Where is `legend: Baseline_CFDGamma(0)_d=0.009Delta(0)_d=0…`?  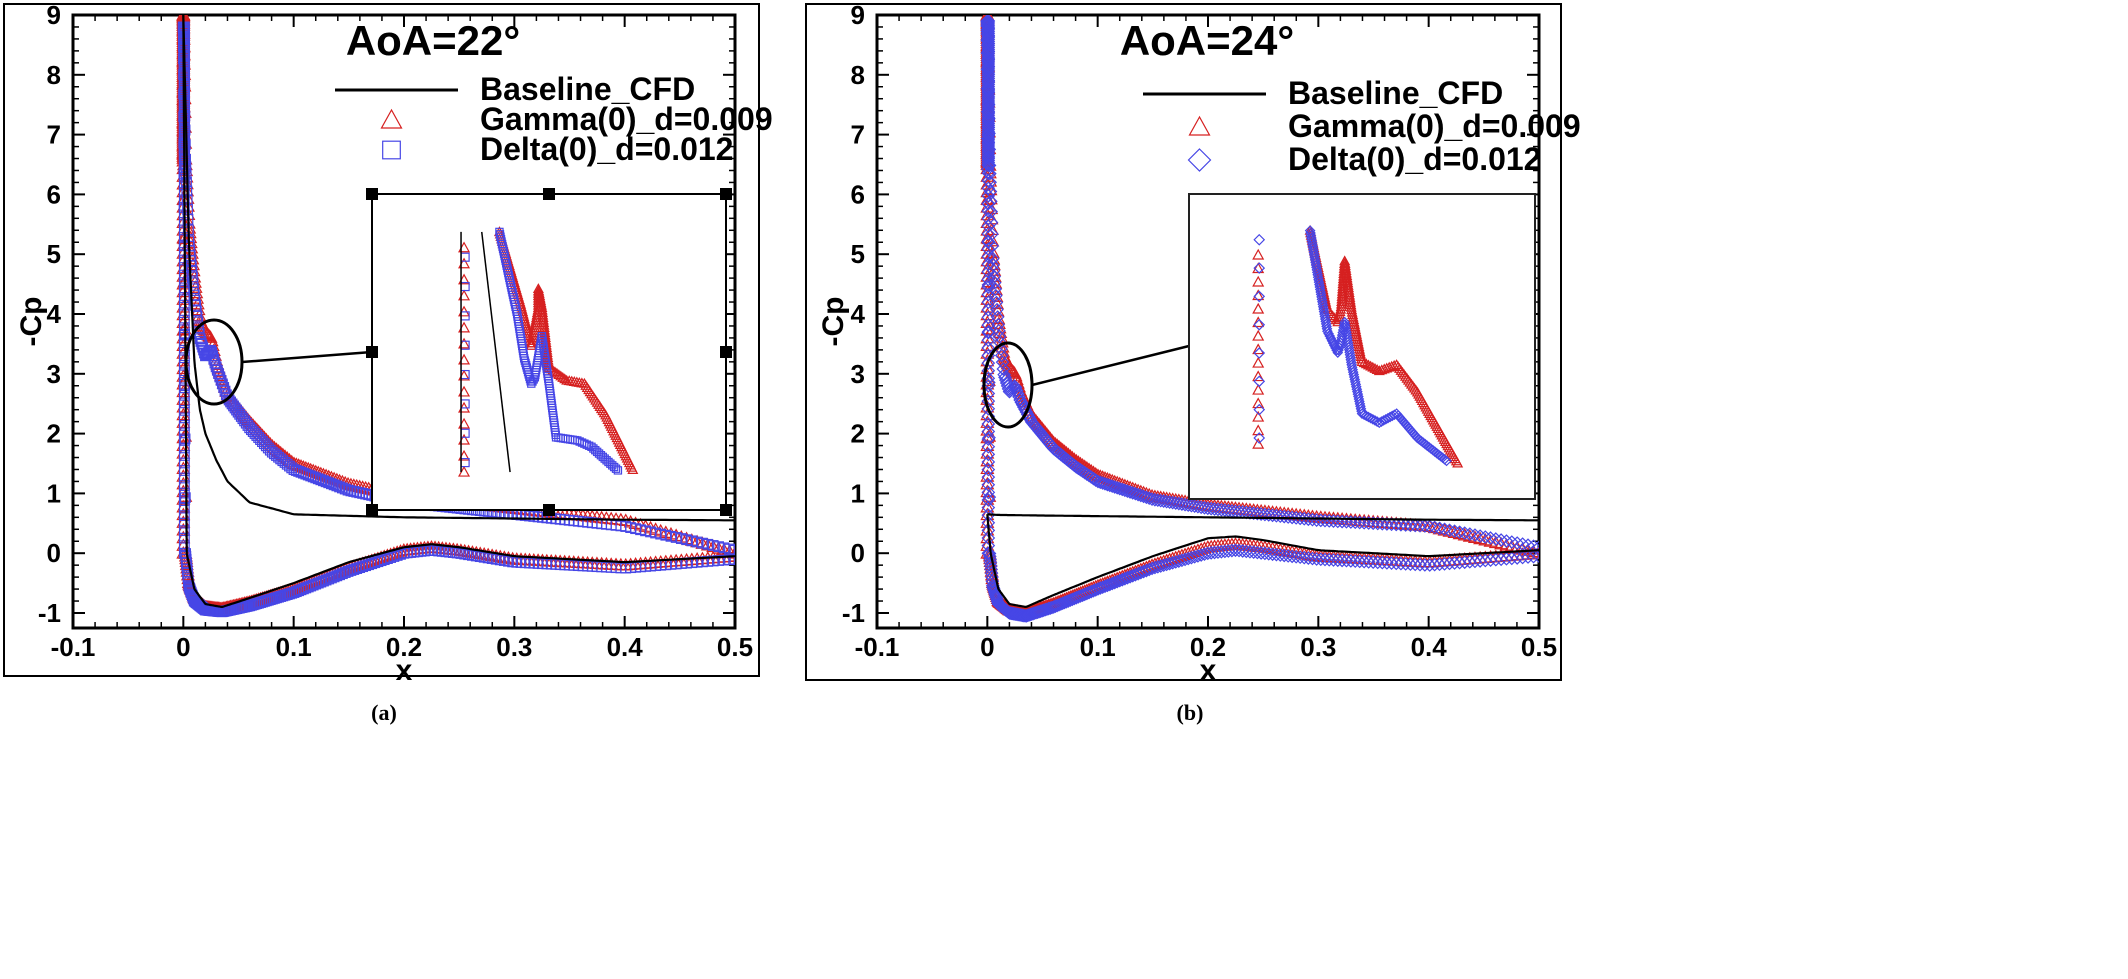 legend: Baseline_CFDGamma(0)_d=0.009Delta(0)_d=0… is located at coordinates (554, 119).